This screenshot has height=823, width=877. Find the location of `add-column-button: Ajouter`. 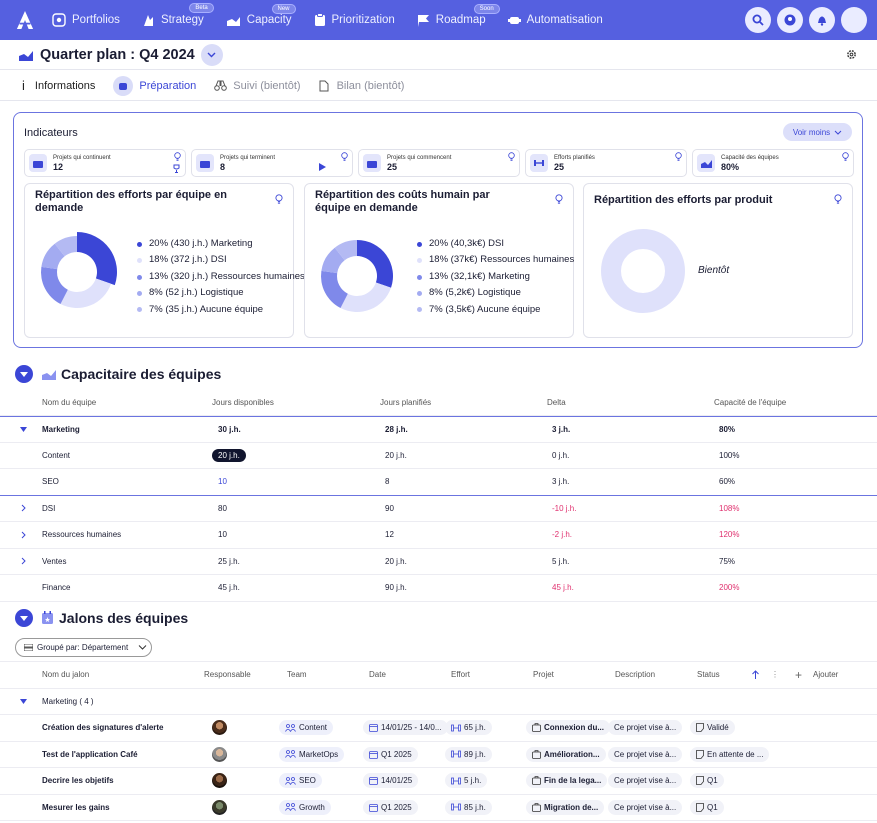

add-column-button: Ajouter is located at coordinates (826, 675).